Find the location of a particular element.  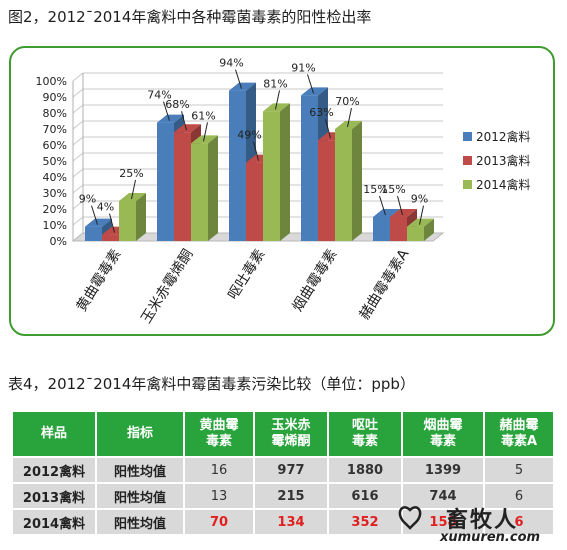

value-cell: 352 is located at coordinates (365, 522).